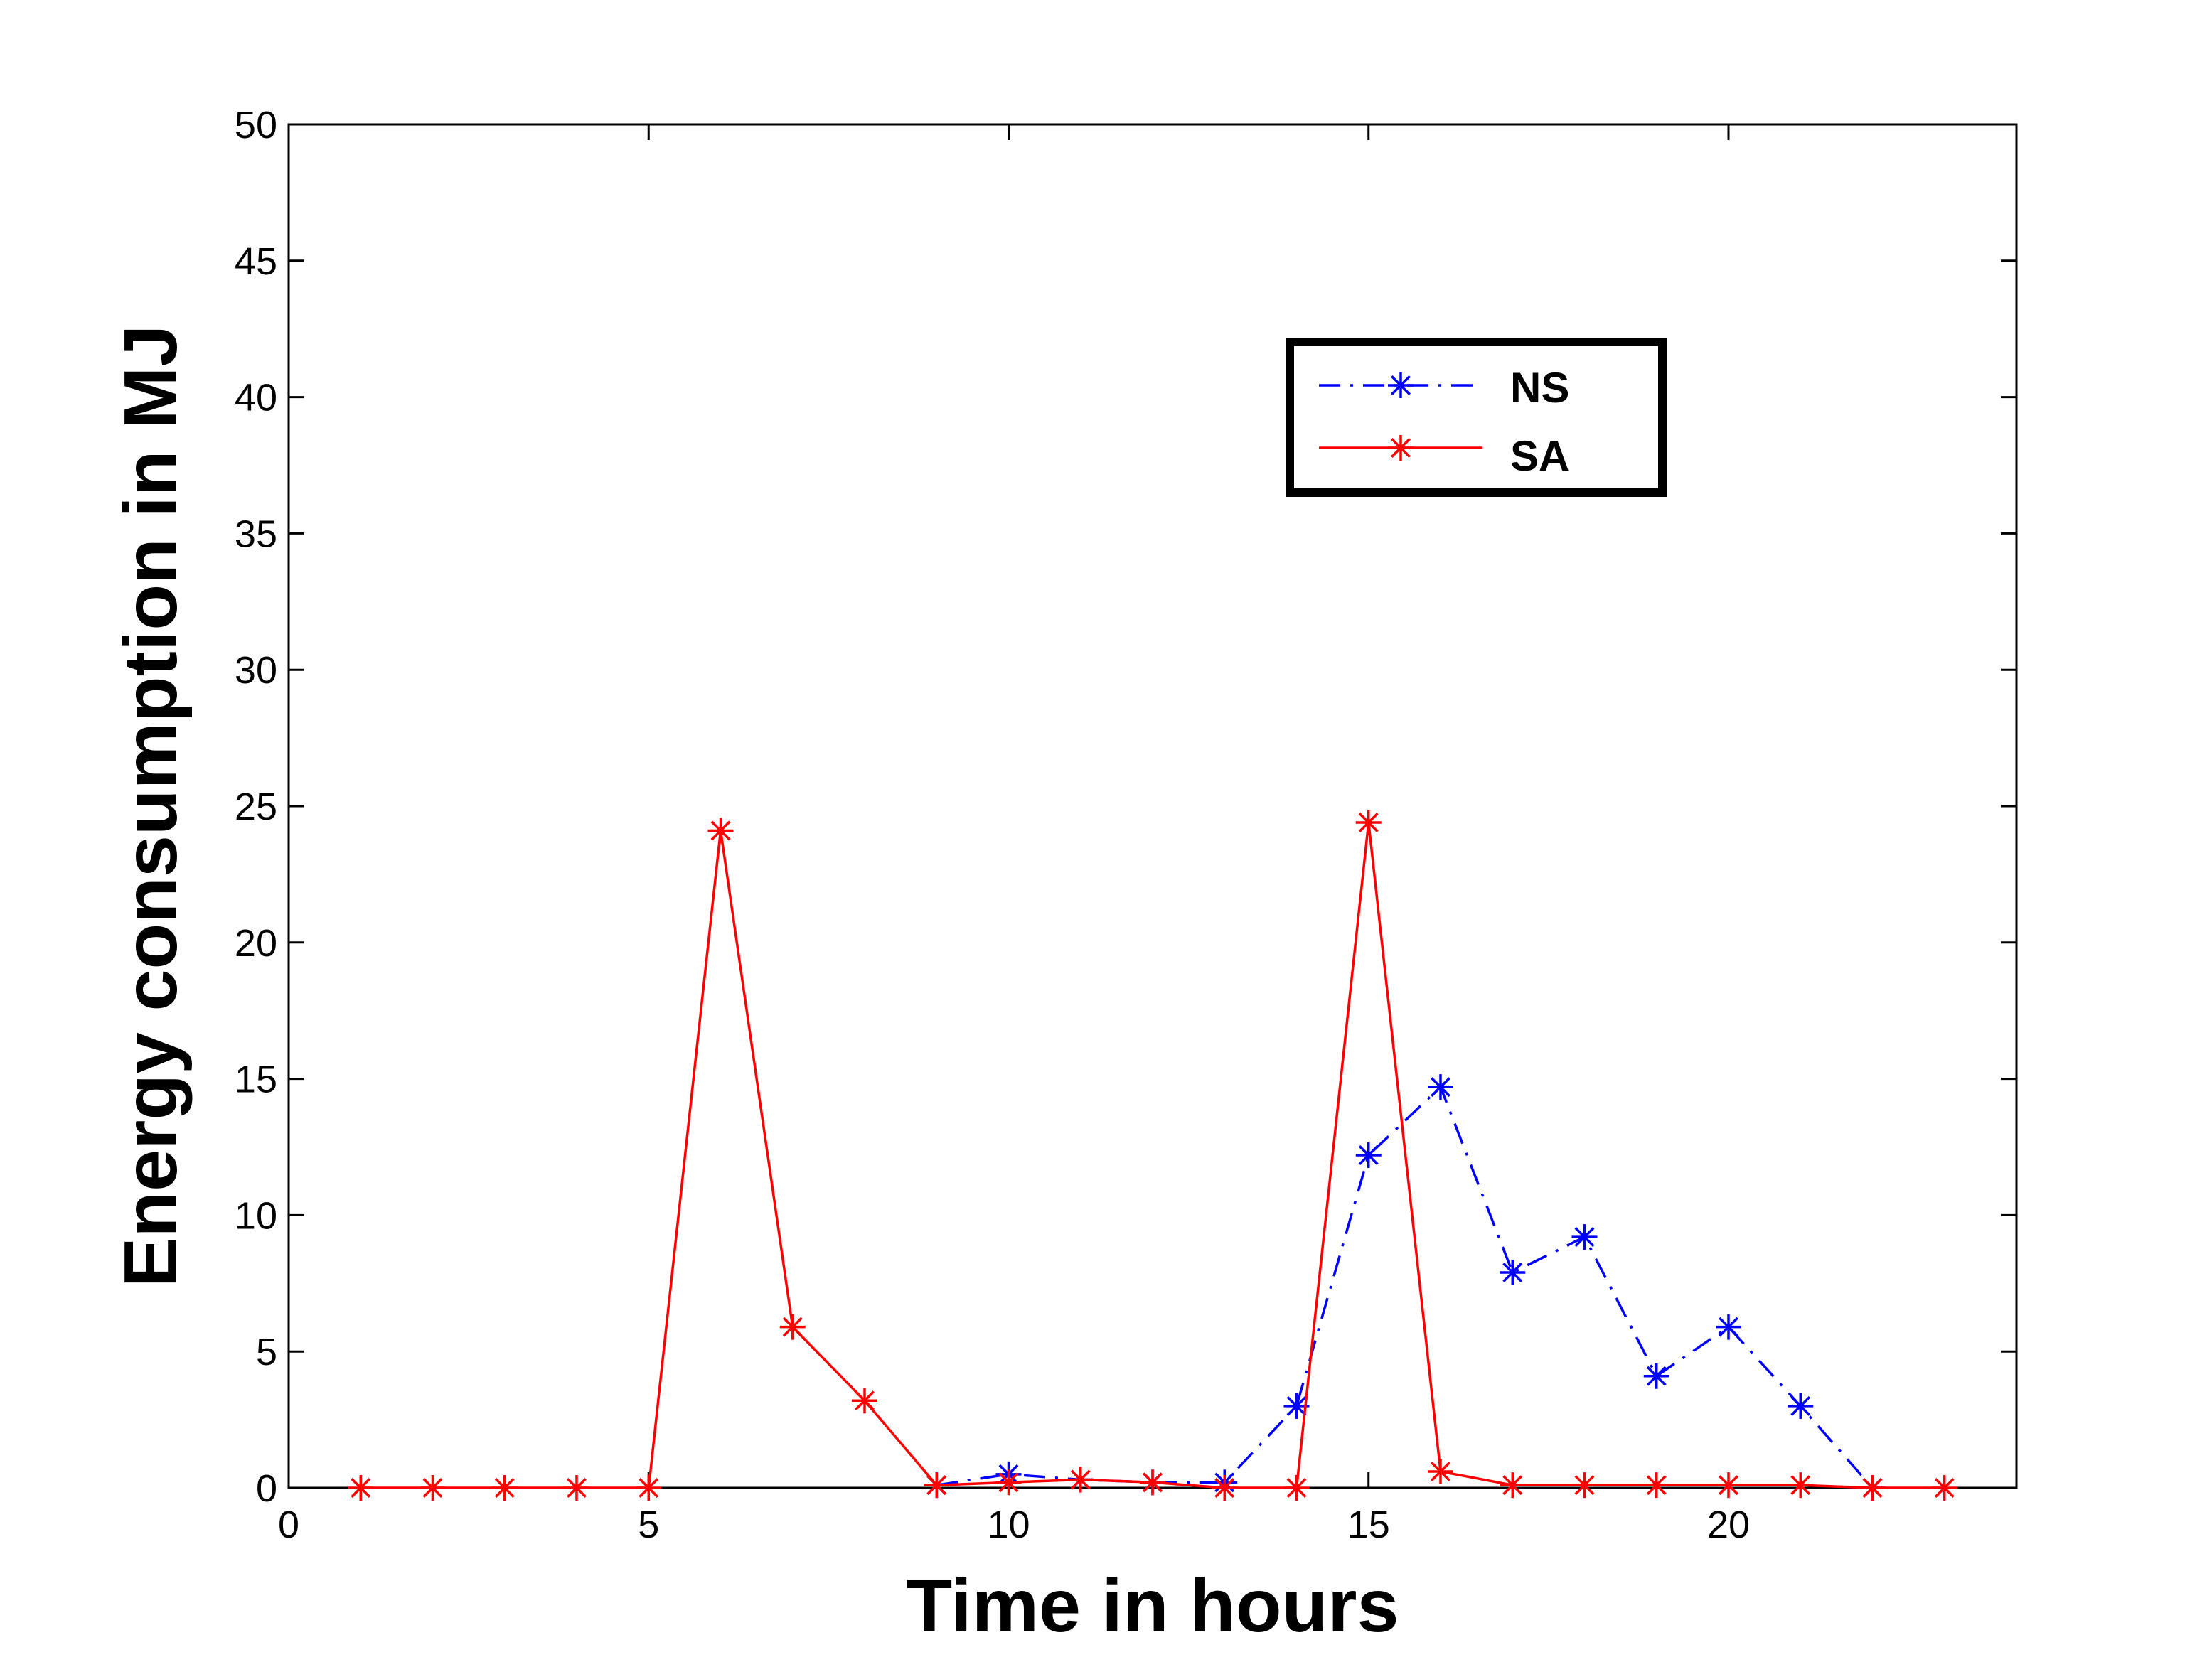  I want to click on legend-entry-ns, so click(1400, 385).